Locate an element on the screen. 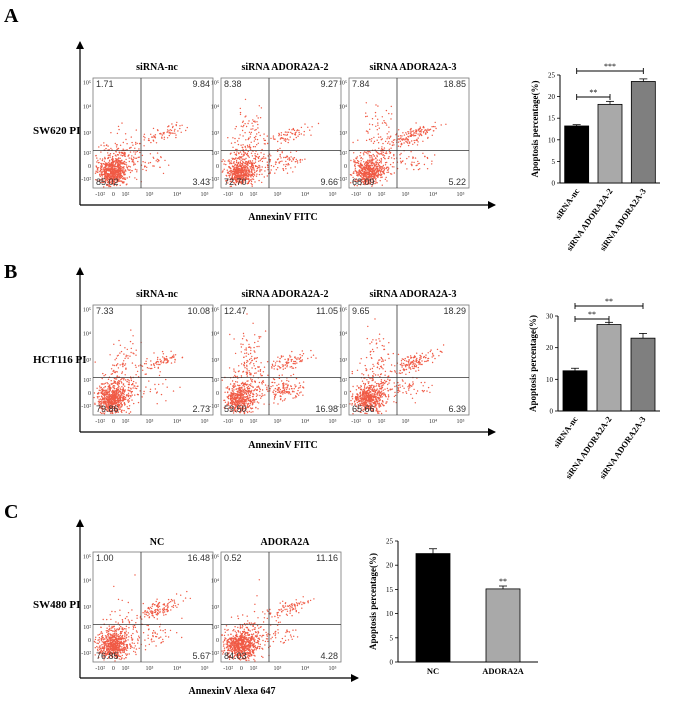 The width and height of the screenshot is (685, 702). scatter-dots is located at coordinates (270, 143).